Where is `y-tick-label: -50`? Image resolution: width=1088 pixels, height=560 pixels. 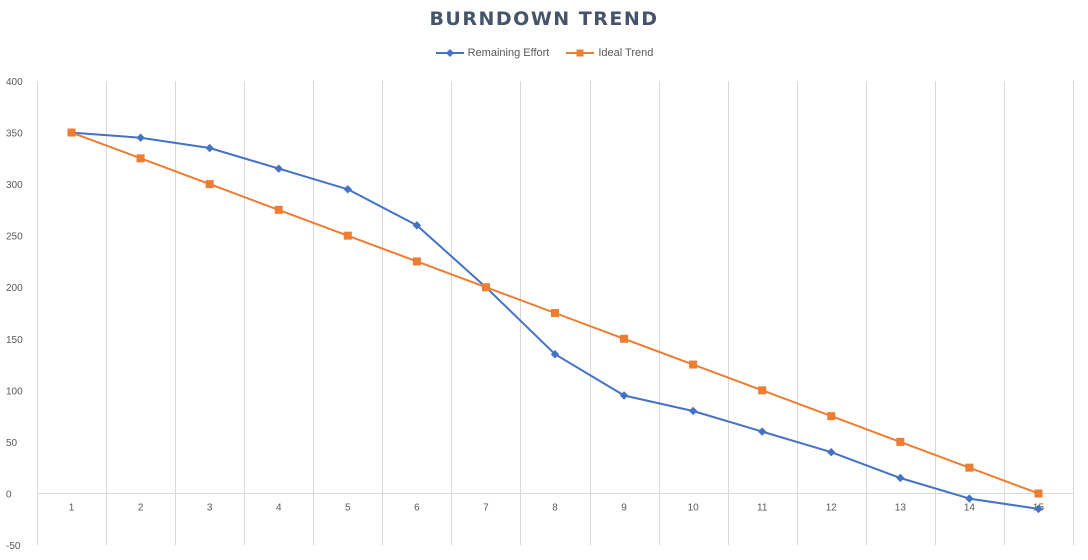
y-tick-label: -50 is located at coordinates (13, 546).